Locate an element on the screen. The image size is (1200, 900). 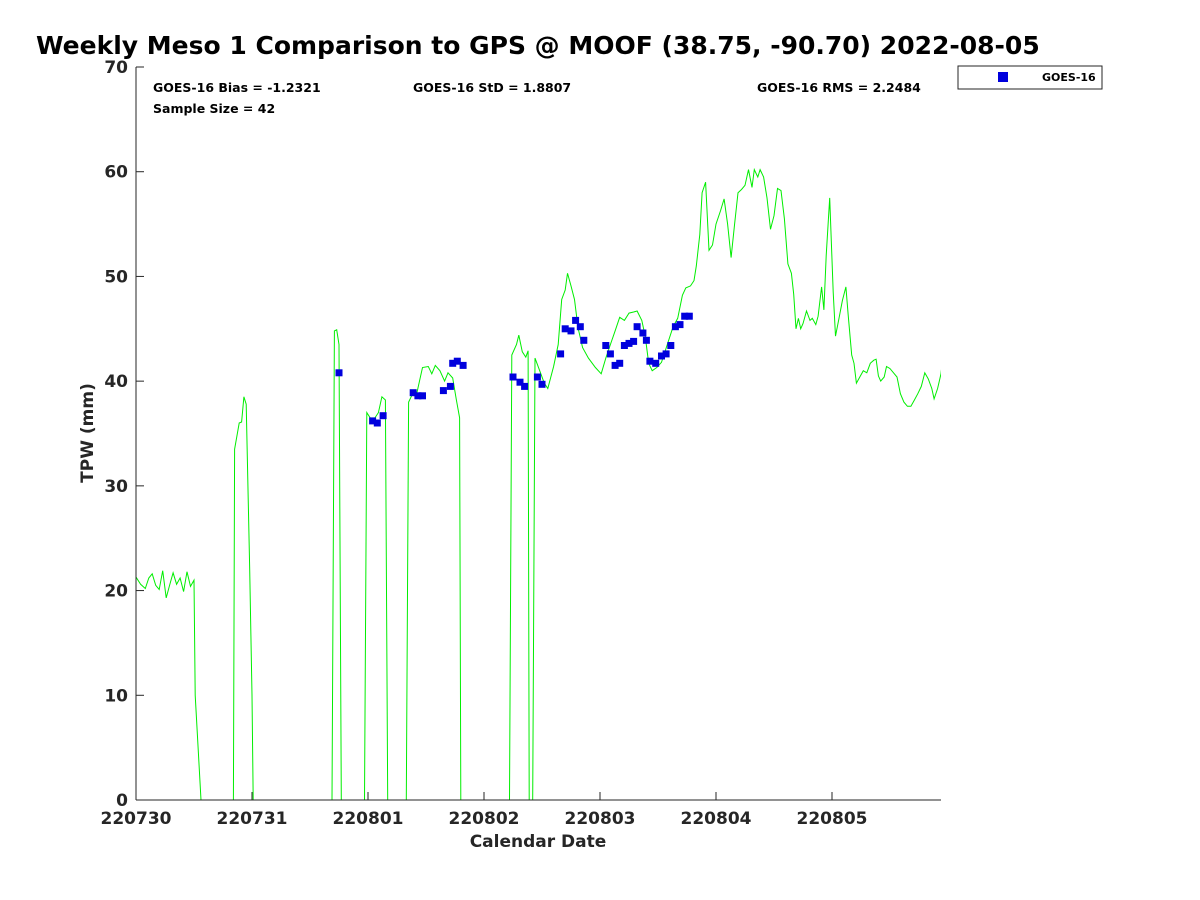
x-tick-label: 220730 is located at coordinates (136, 819).